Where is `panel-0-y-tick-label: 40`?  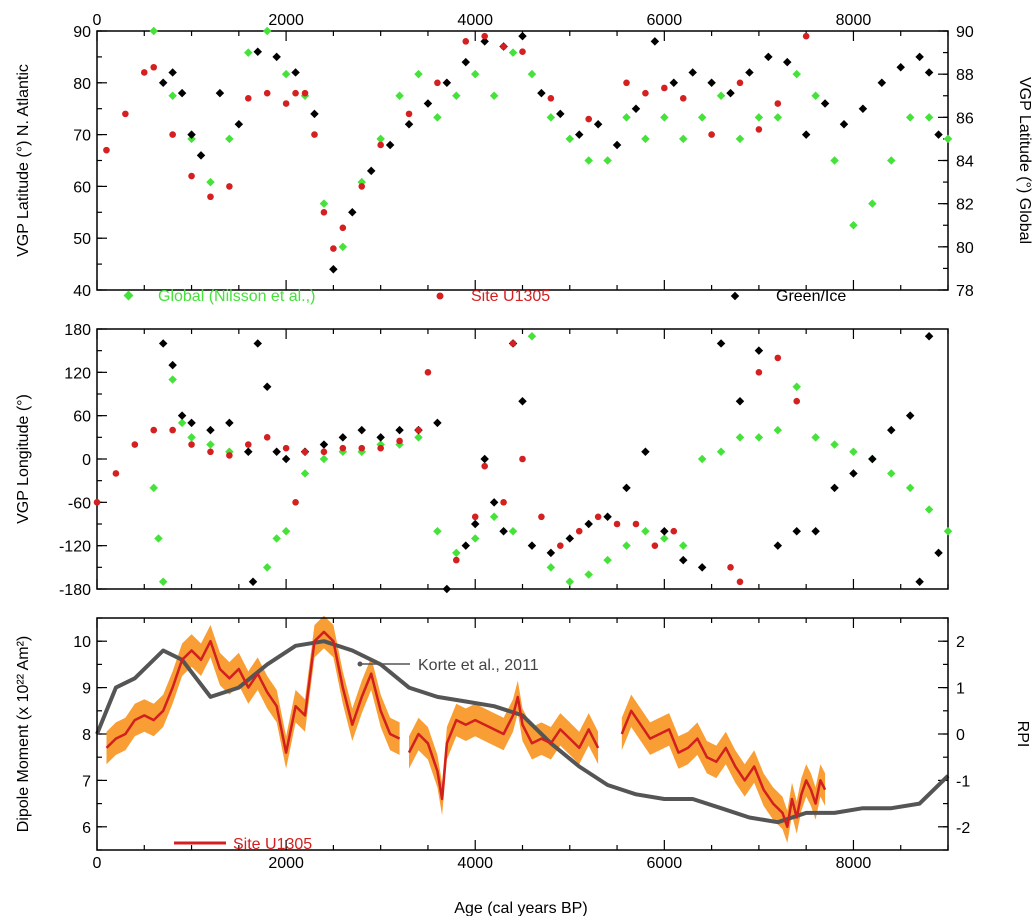 panel-0-y-tick-label: 40 is located at coordinates (82, 291).